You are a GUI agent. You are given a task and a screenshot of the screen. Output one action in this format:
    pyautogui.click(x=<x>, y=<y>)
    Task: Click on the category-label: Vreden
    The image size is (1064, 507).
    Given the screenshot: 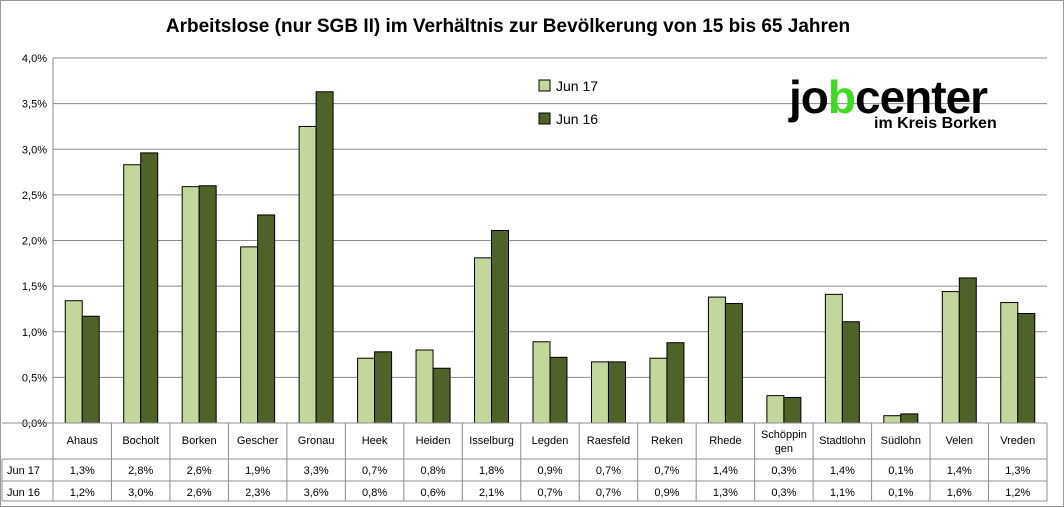 What is the action you would take?
    pyautogui.click(x=1017, y=441)
    